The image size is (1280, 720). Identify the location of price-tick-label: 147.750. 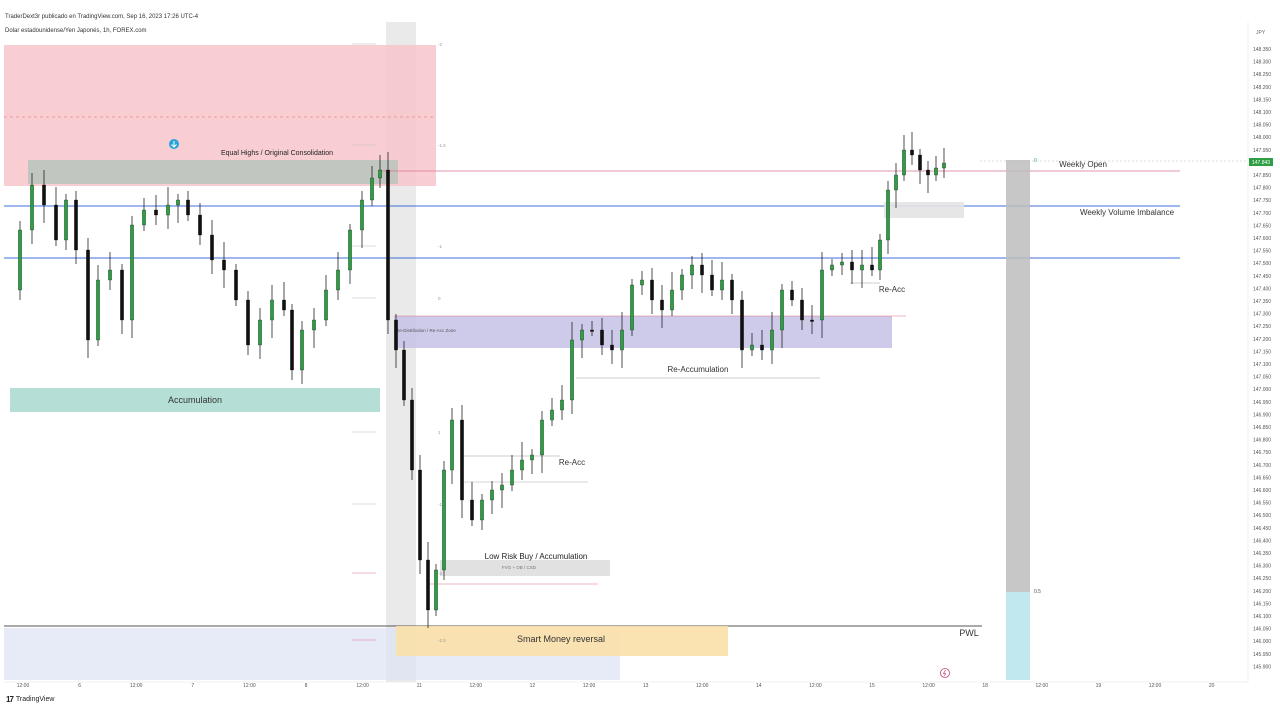
(1262, 201).